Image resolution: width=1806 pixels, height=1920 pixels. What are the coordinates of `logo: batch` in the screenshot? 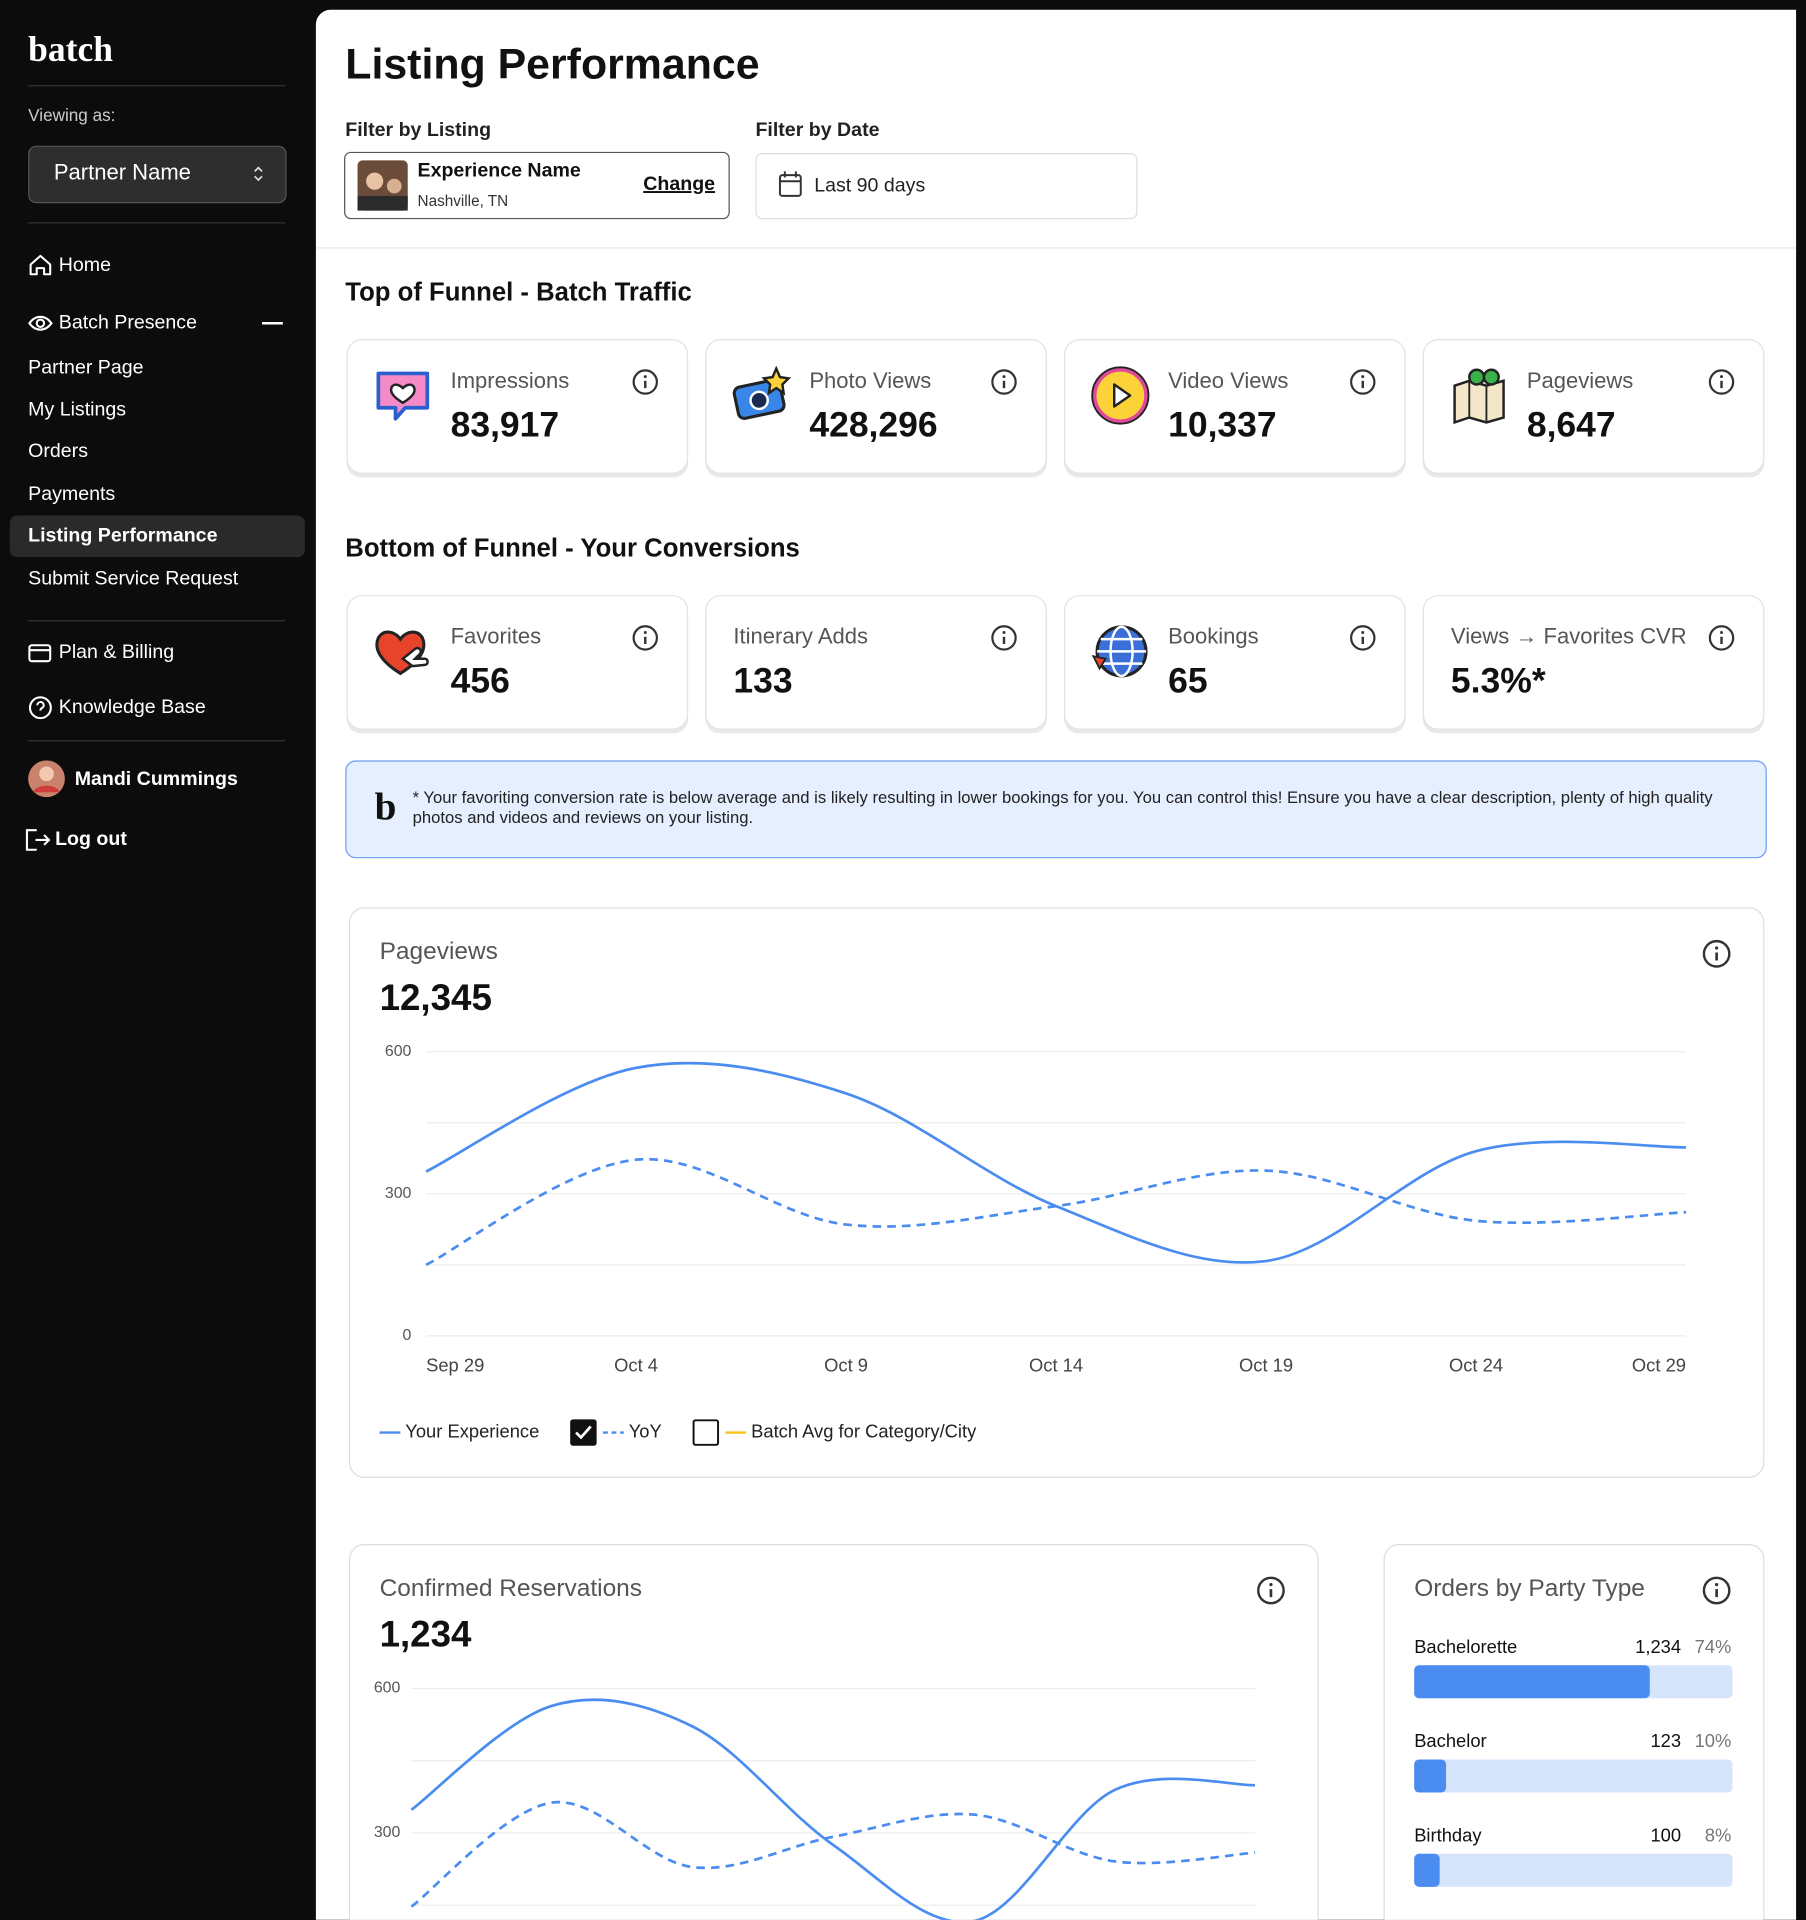 It's located at (70, 49).